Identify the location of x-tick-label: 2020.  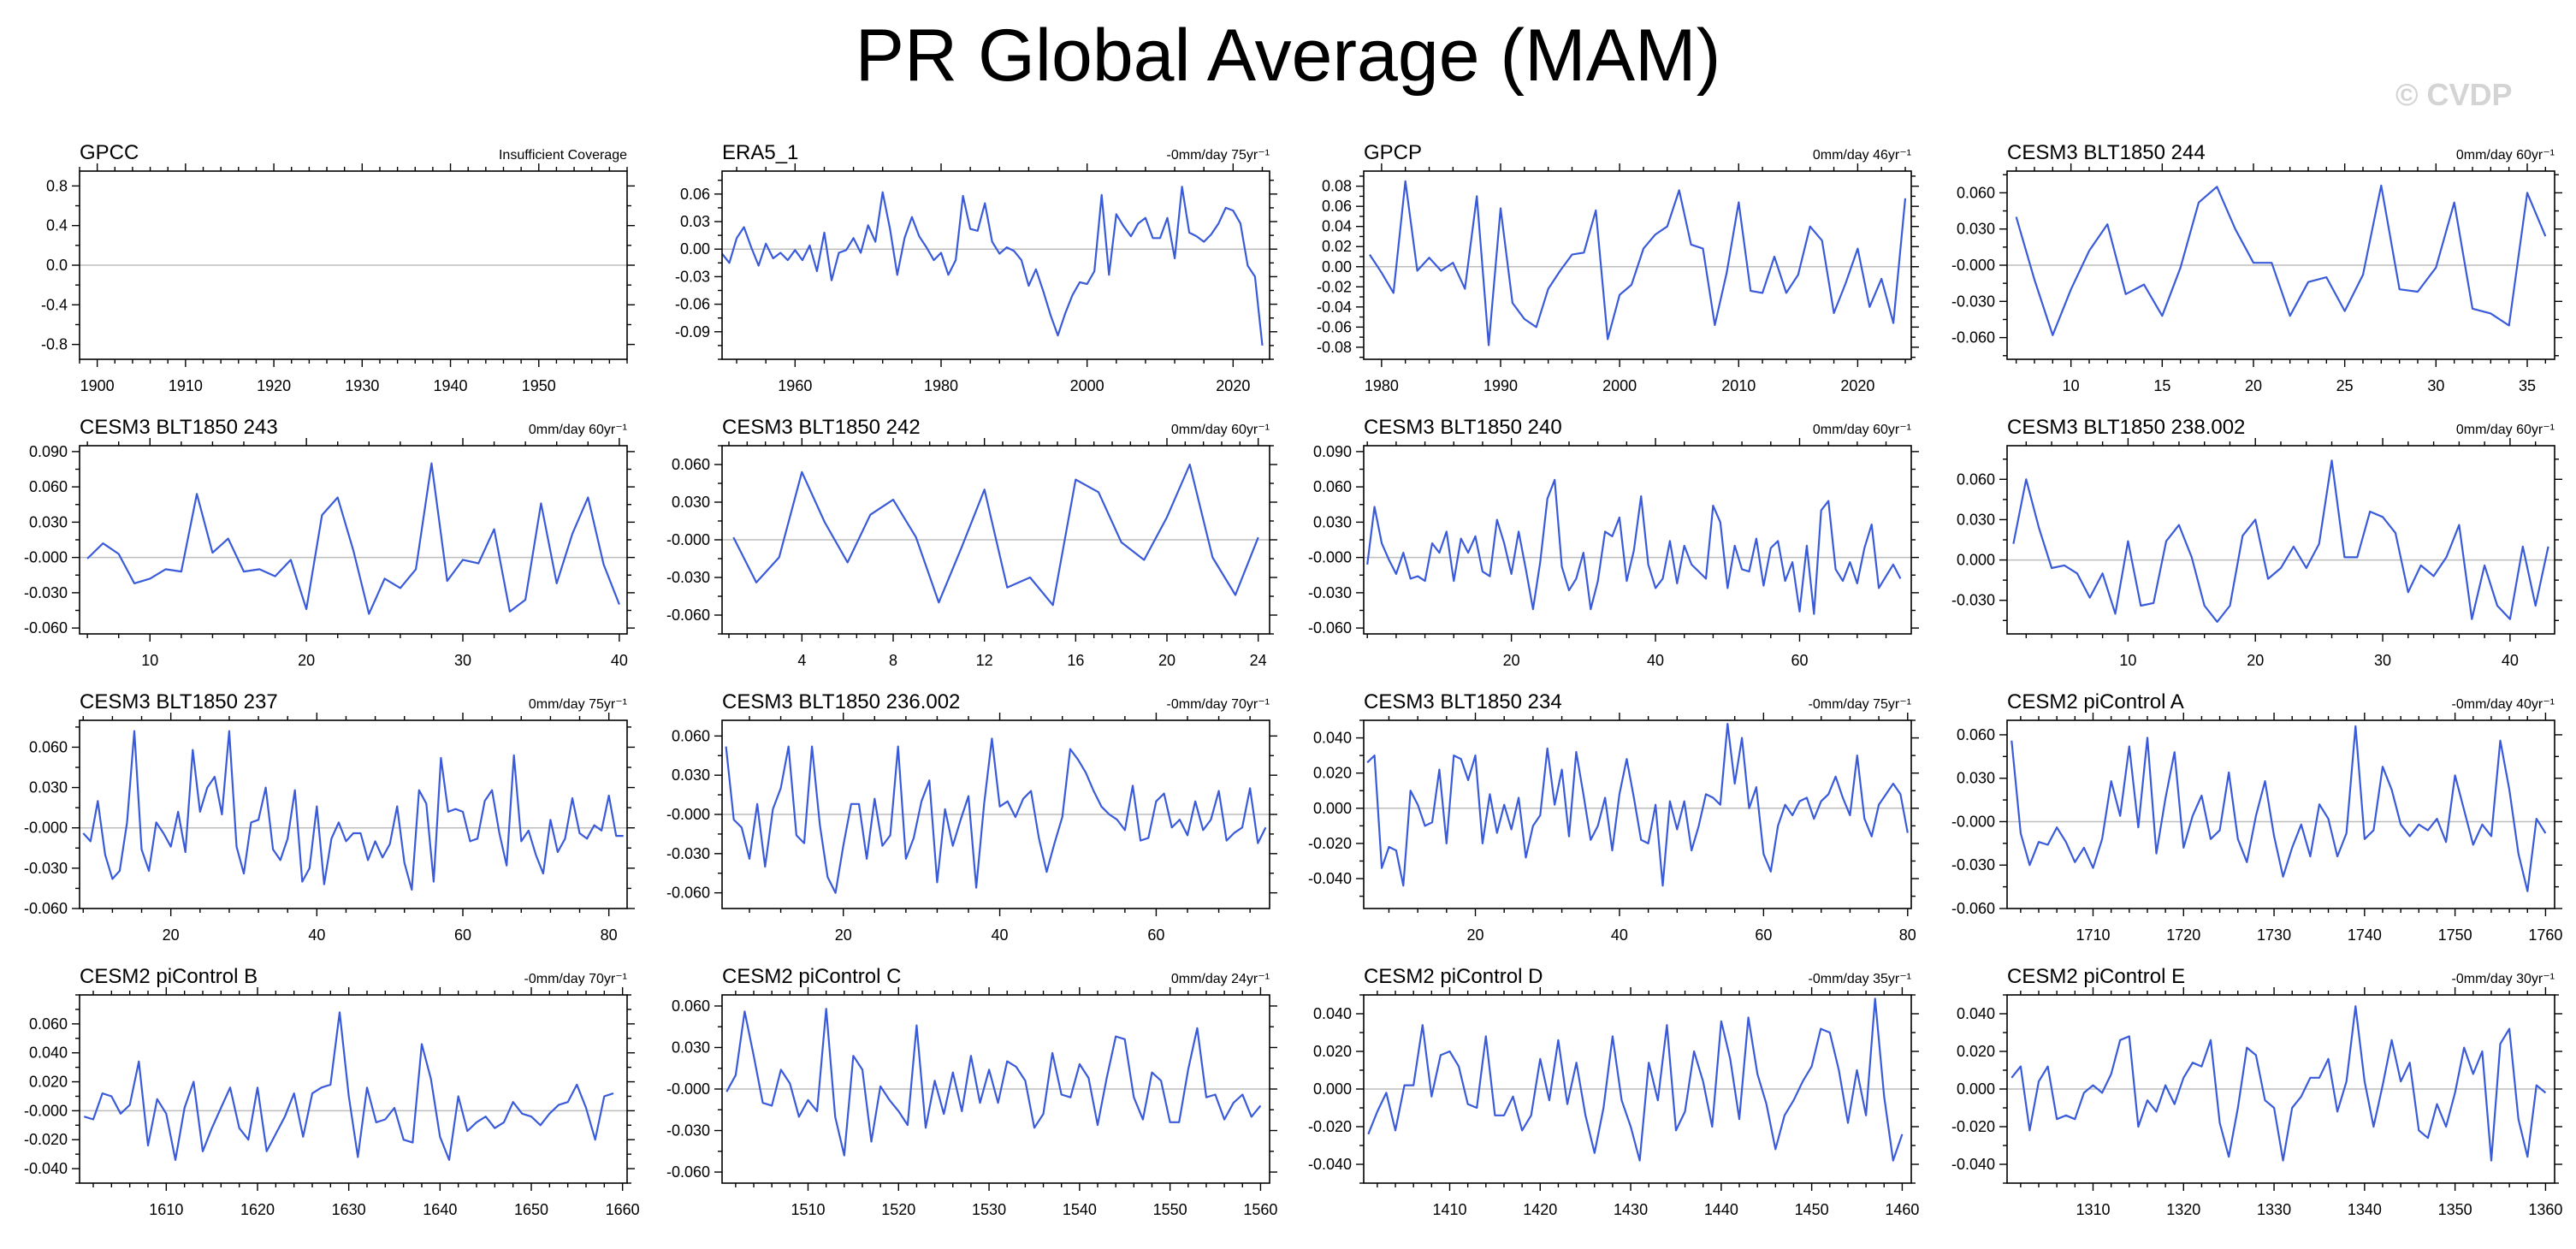
(1233, 385).